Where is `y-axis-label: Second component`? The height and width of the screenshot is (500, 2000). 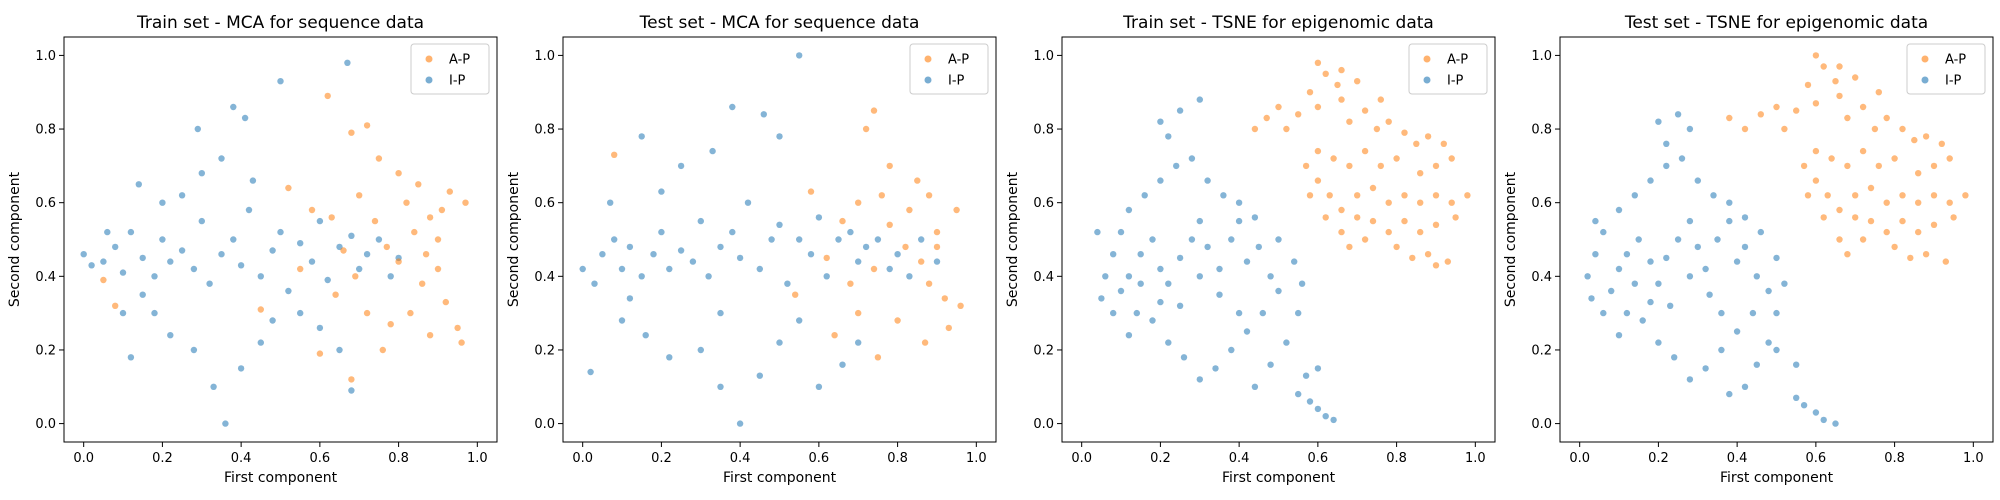 y-axis-label: Second component is located at coordinates (514, 239).